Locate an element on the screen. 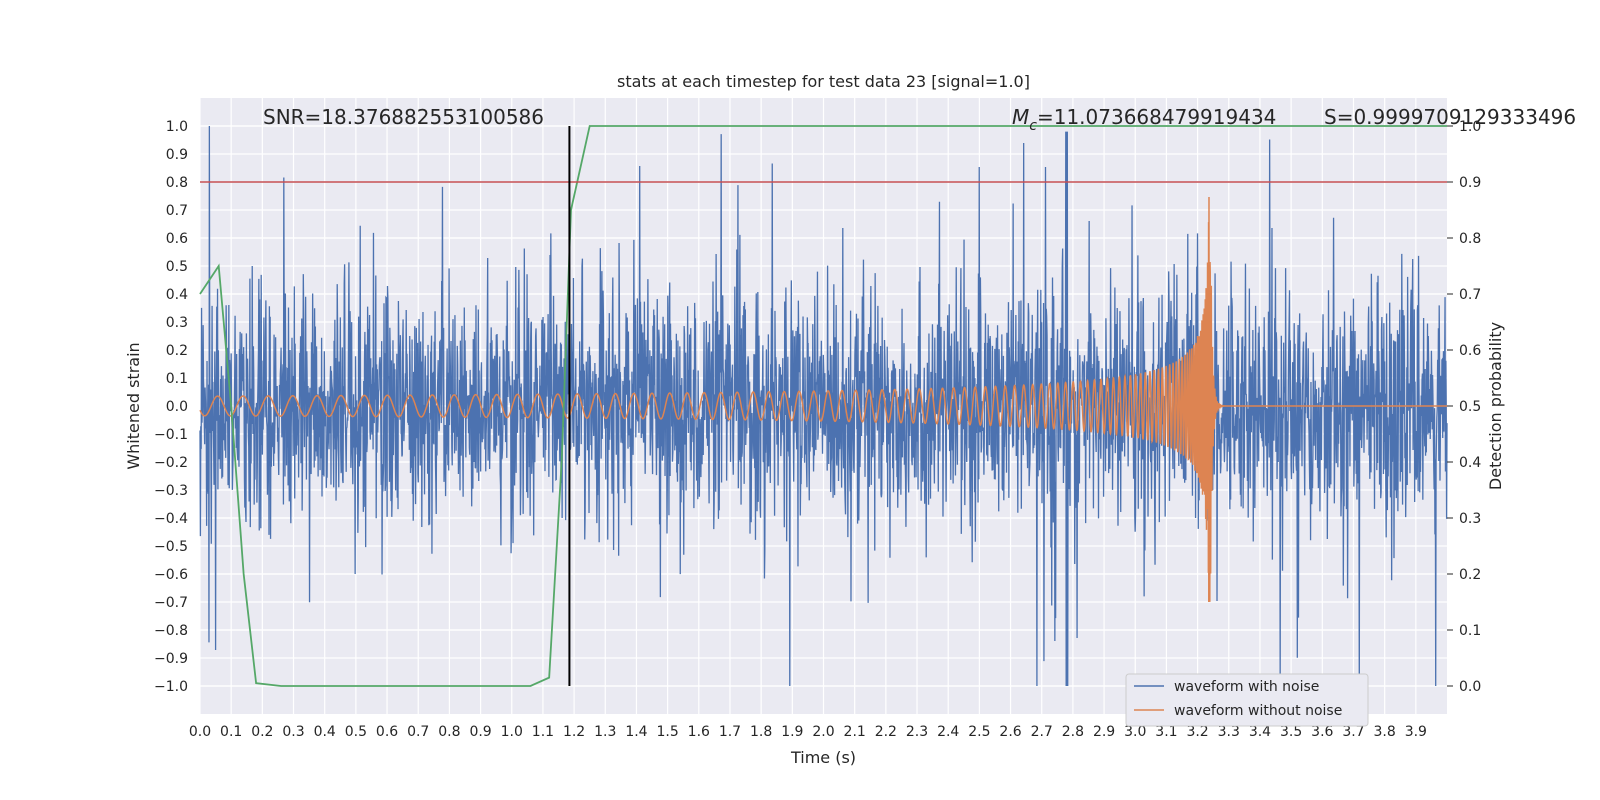 This screenshot has height=800, width=1600. x-tick-label: 2.2 is located at coordinates (886, 732).